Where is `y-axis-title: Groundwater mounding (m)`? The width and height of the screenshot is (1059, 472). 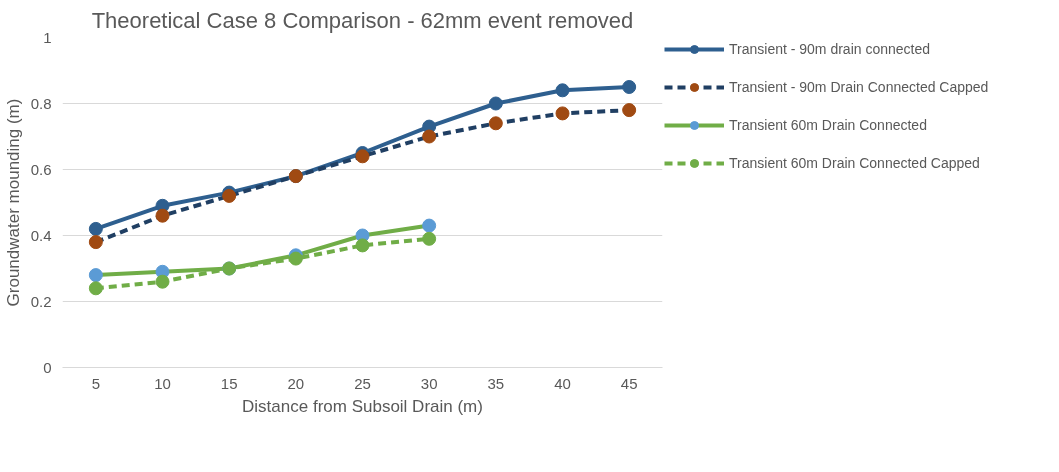
y-axis-title: Groundwater mounding (m) is located at coordinates (13, 202).